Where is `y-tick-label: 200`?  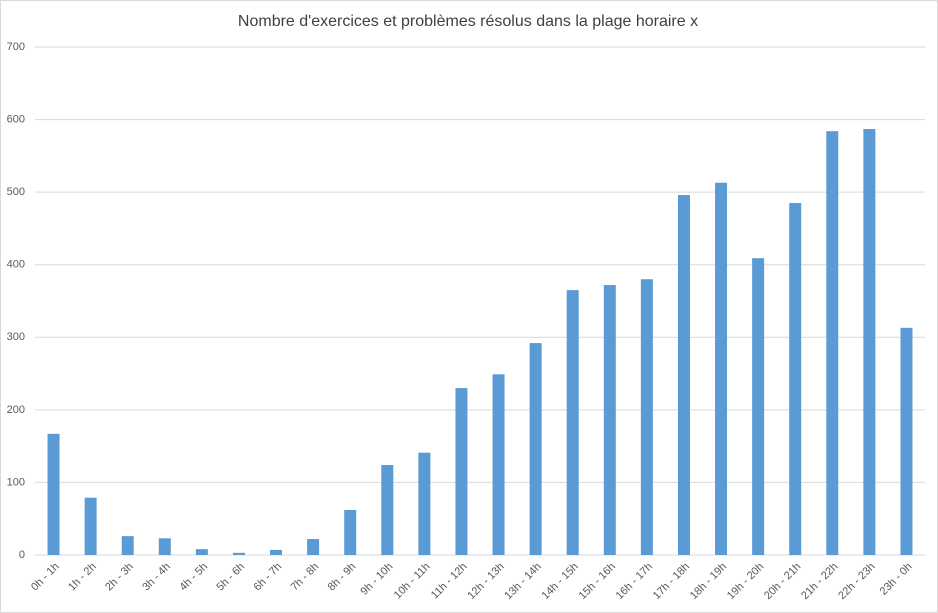
y-tick-label: 200 is located at coordinates (16, 410).